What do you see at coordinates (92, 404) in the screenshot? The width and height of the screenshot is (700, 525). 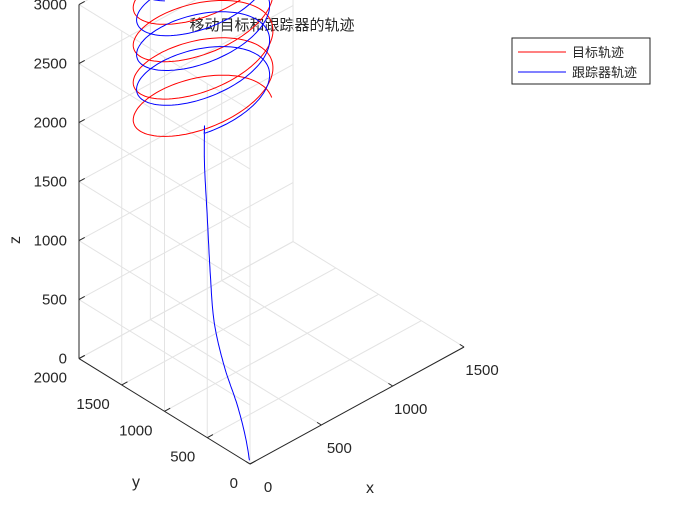 I see `y-tick-label: 1500` at bounding box center [92, 404].